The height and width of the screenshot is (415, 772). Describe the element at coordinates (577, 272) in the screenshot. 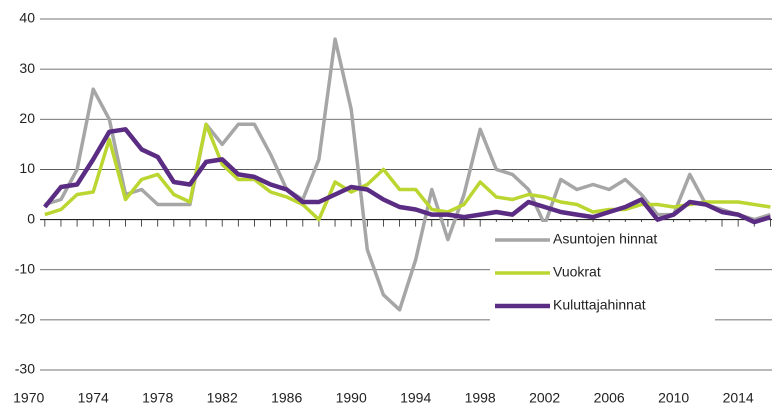

I see `legend-label: Vuokrat` at that location.